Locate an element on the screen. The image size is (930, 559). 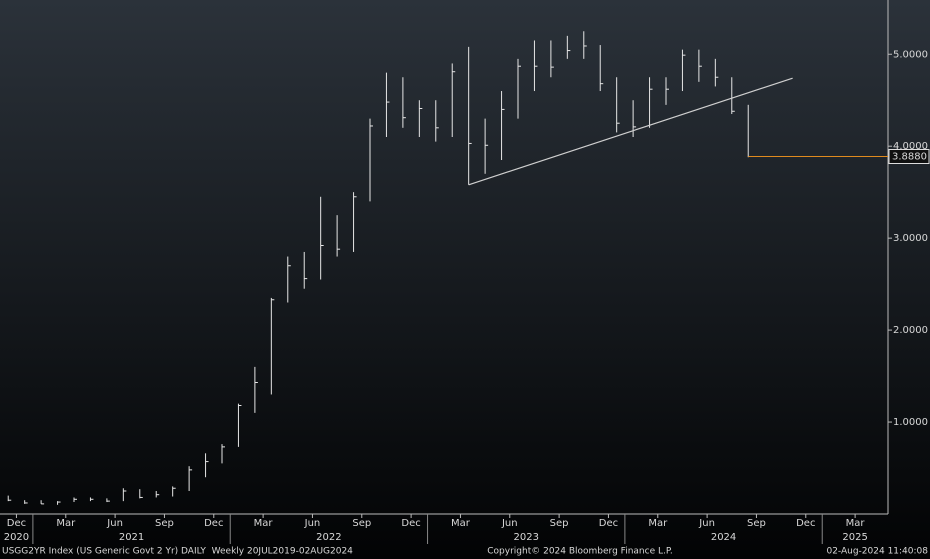
year-label: 2023 is located at coordinates (525, 537).